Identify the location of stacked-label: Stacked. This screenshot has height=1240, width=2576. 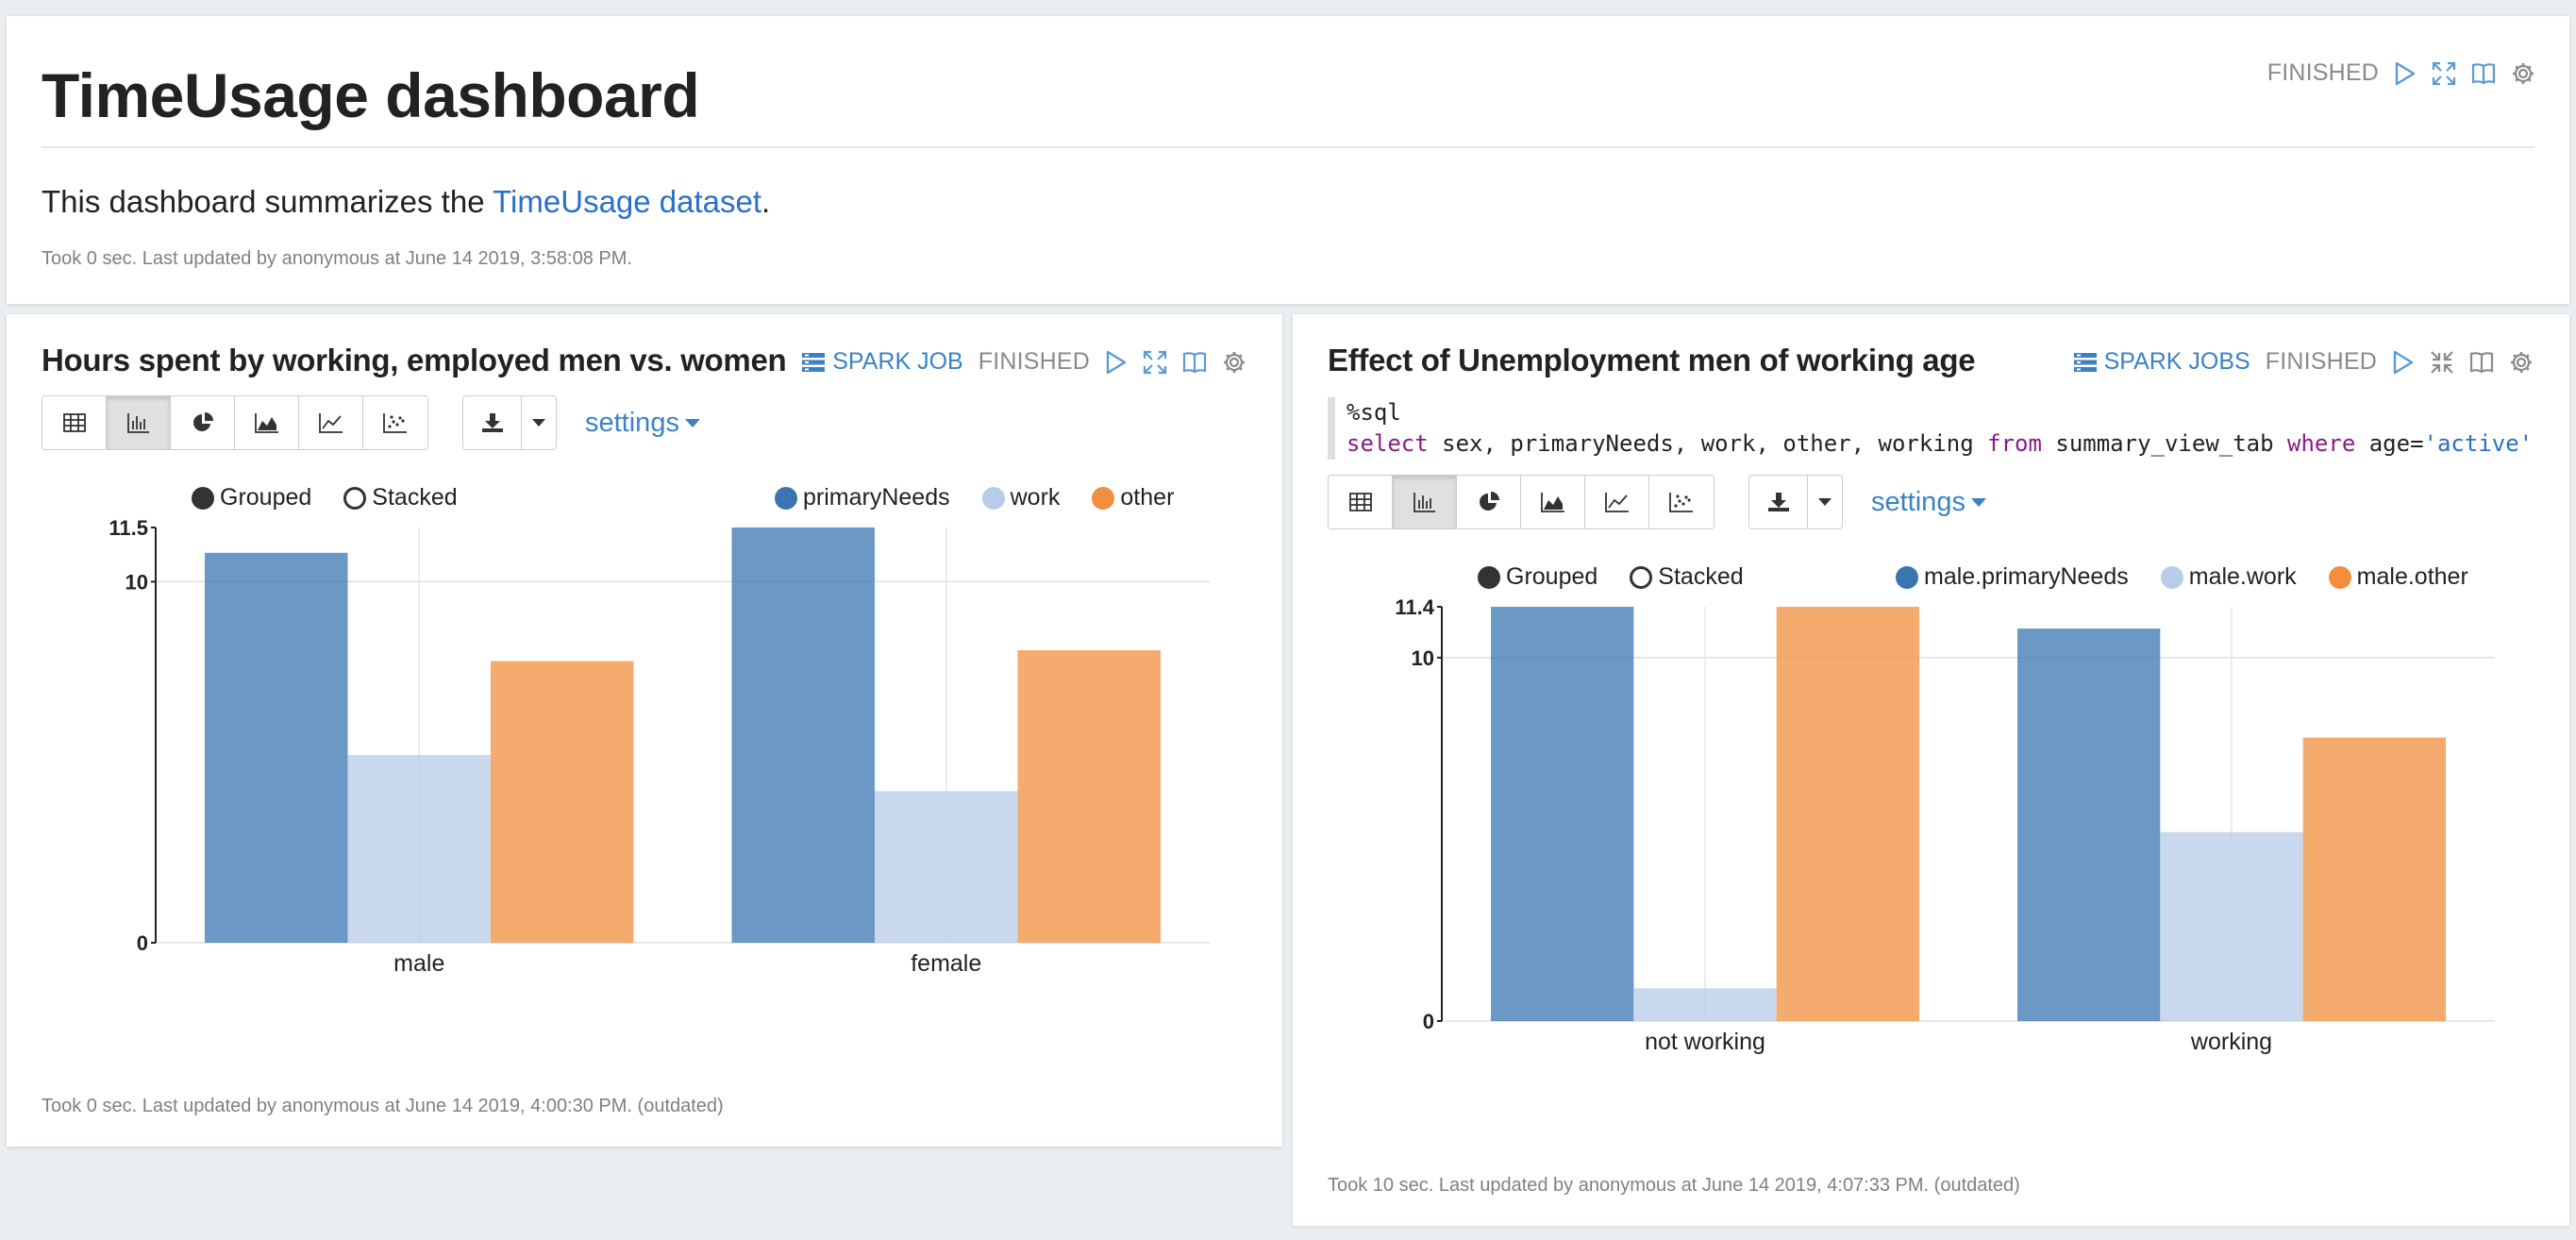
(415, 497).